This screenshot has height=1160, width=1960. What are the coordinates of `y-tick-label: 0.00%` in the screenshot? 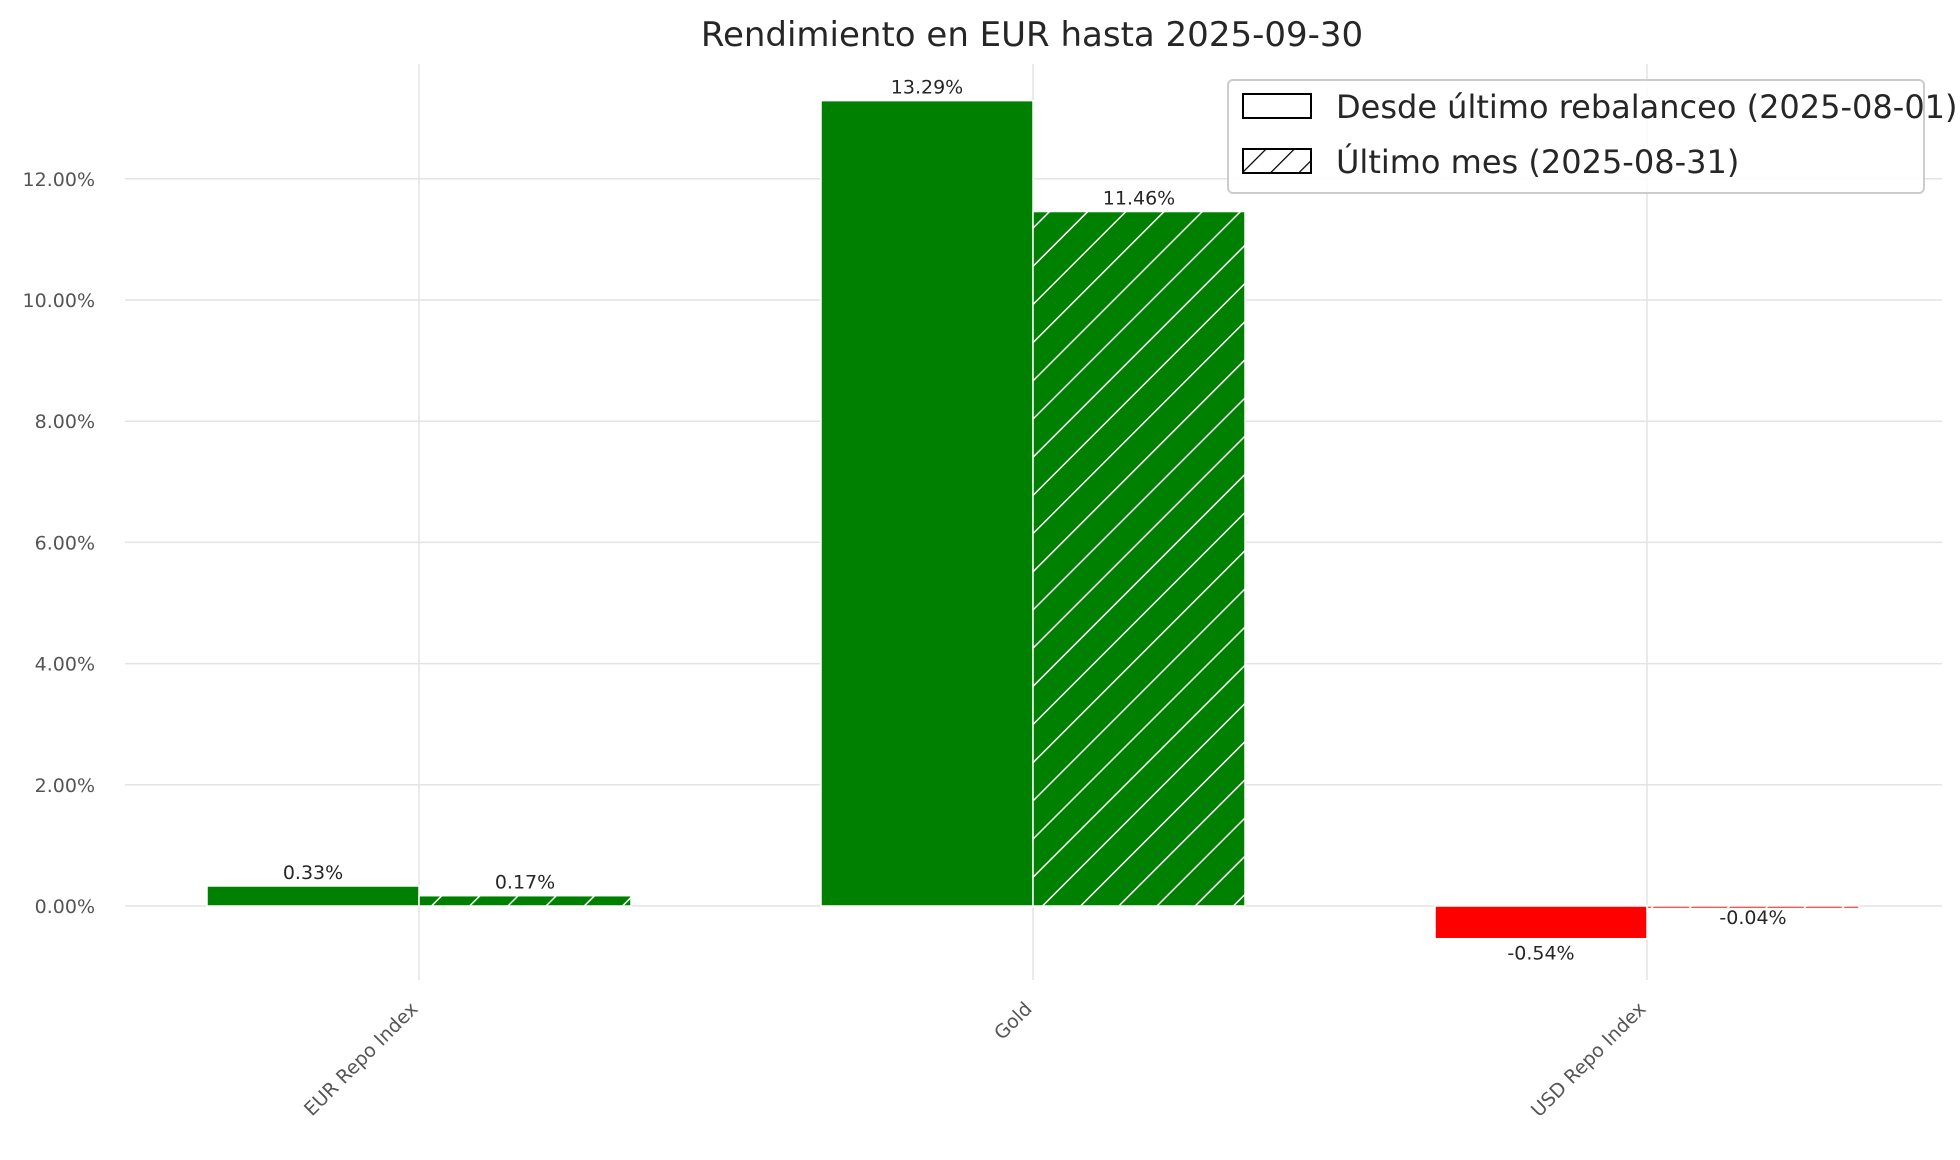 It's located at (65, 907).